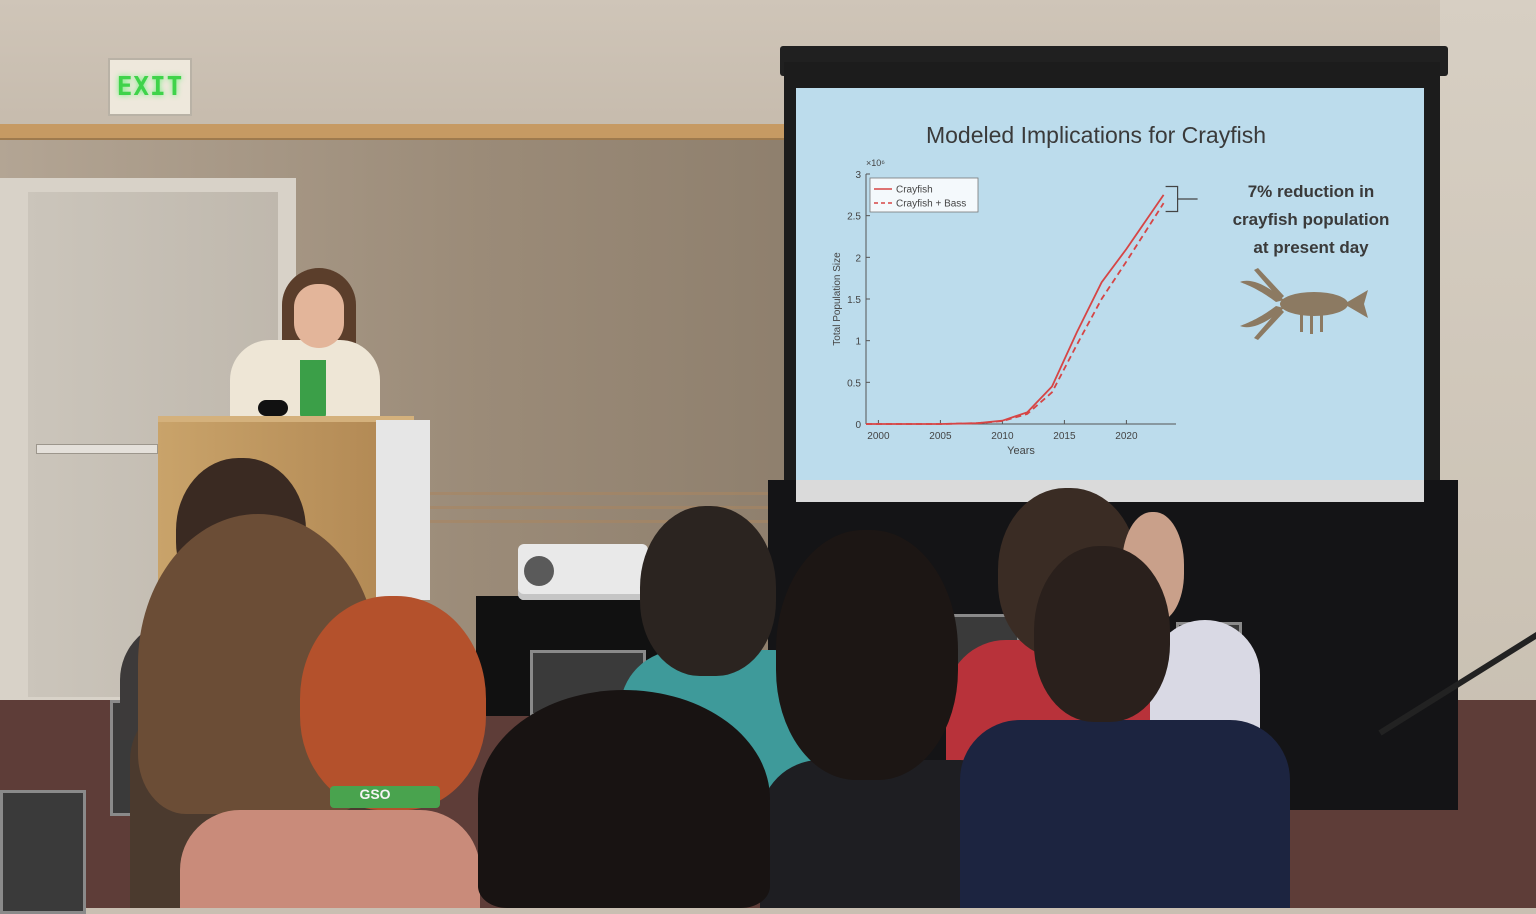 Image resolution: width=1536 pixels, height=914 pixels. I want to click on legend-label: Crayfish, so click(914, 190).